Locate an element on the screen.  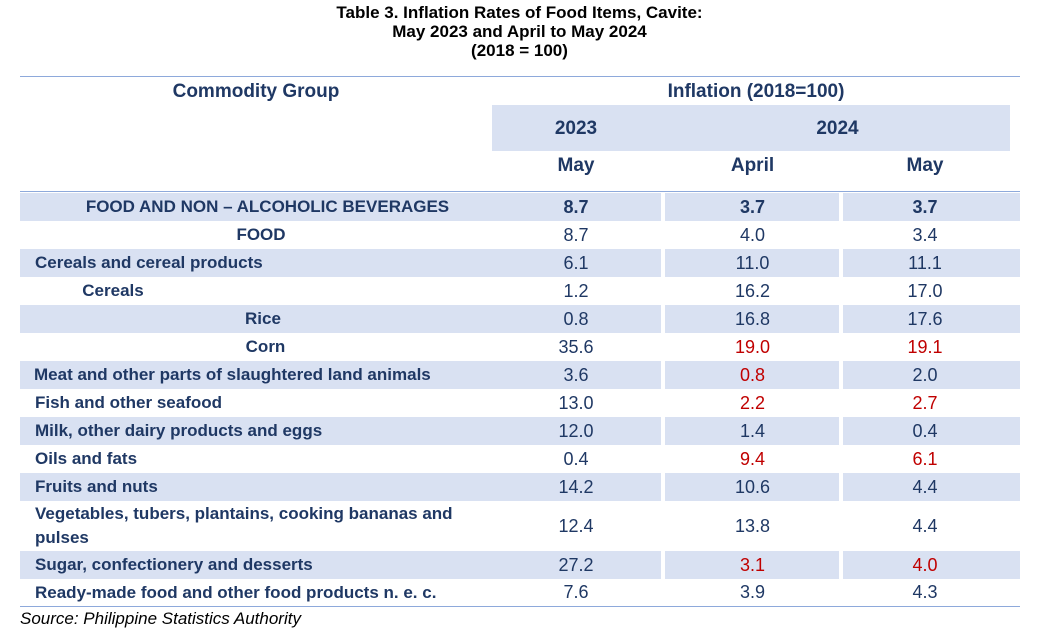
value-may-2024: 17.6 is located at coordinates (925, 318).